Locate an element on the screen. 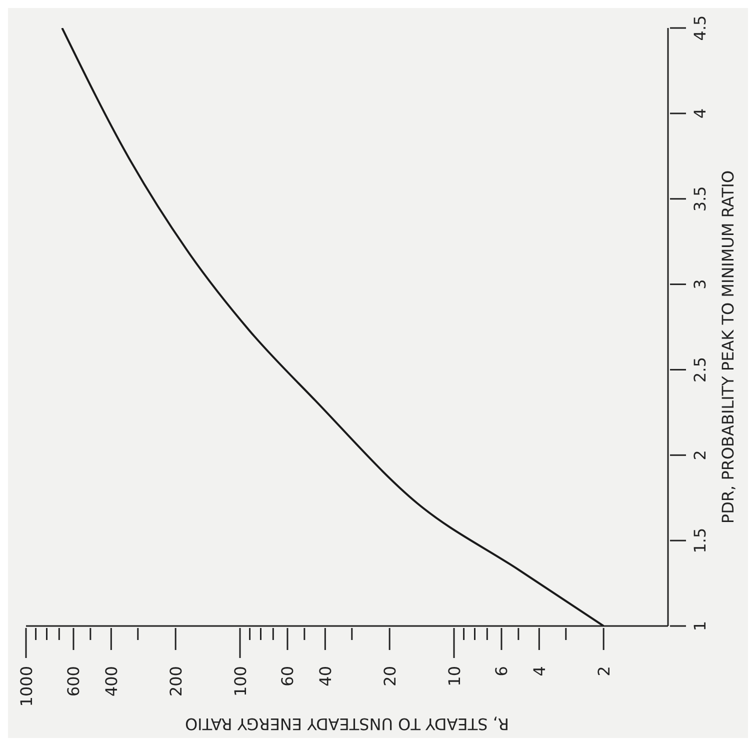 The height and width of the screenshot is (747, 752). y-tick-label: 2 is located at coordinates (700, 455).